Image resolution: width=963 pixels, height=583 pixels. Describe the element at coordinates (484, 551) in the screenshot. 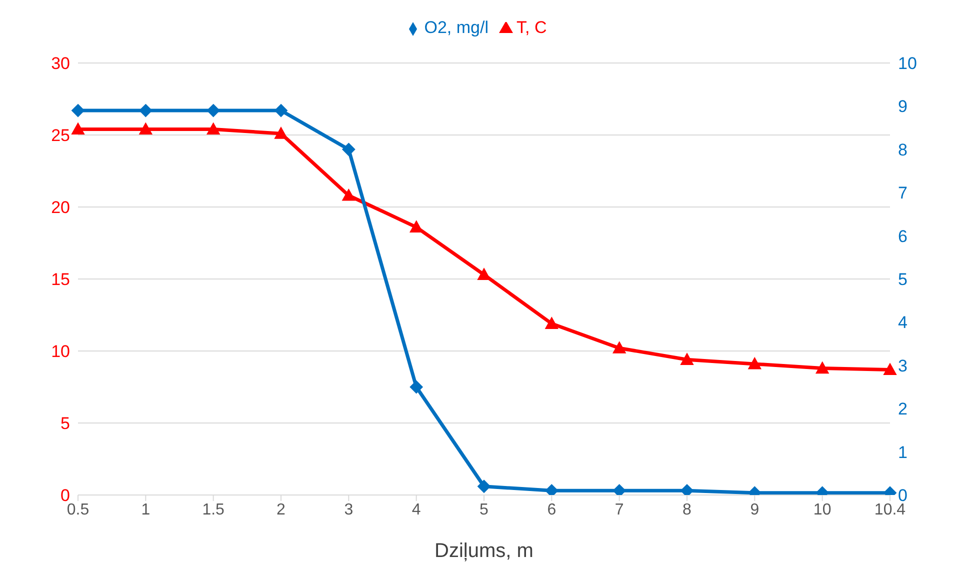

I see `x-axis-title: Dziļums, m` at that location.